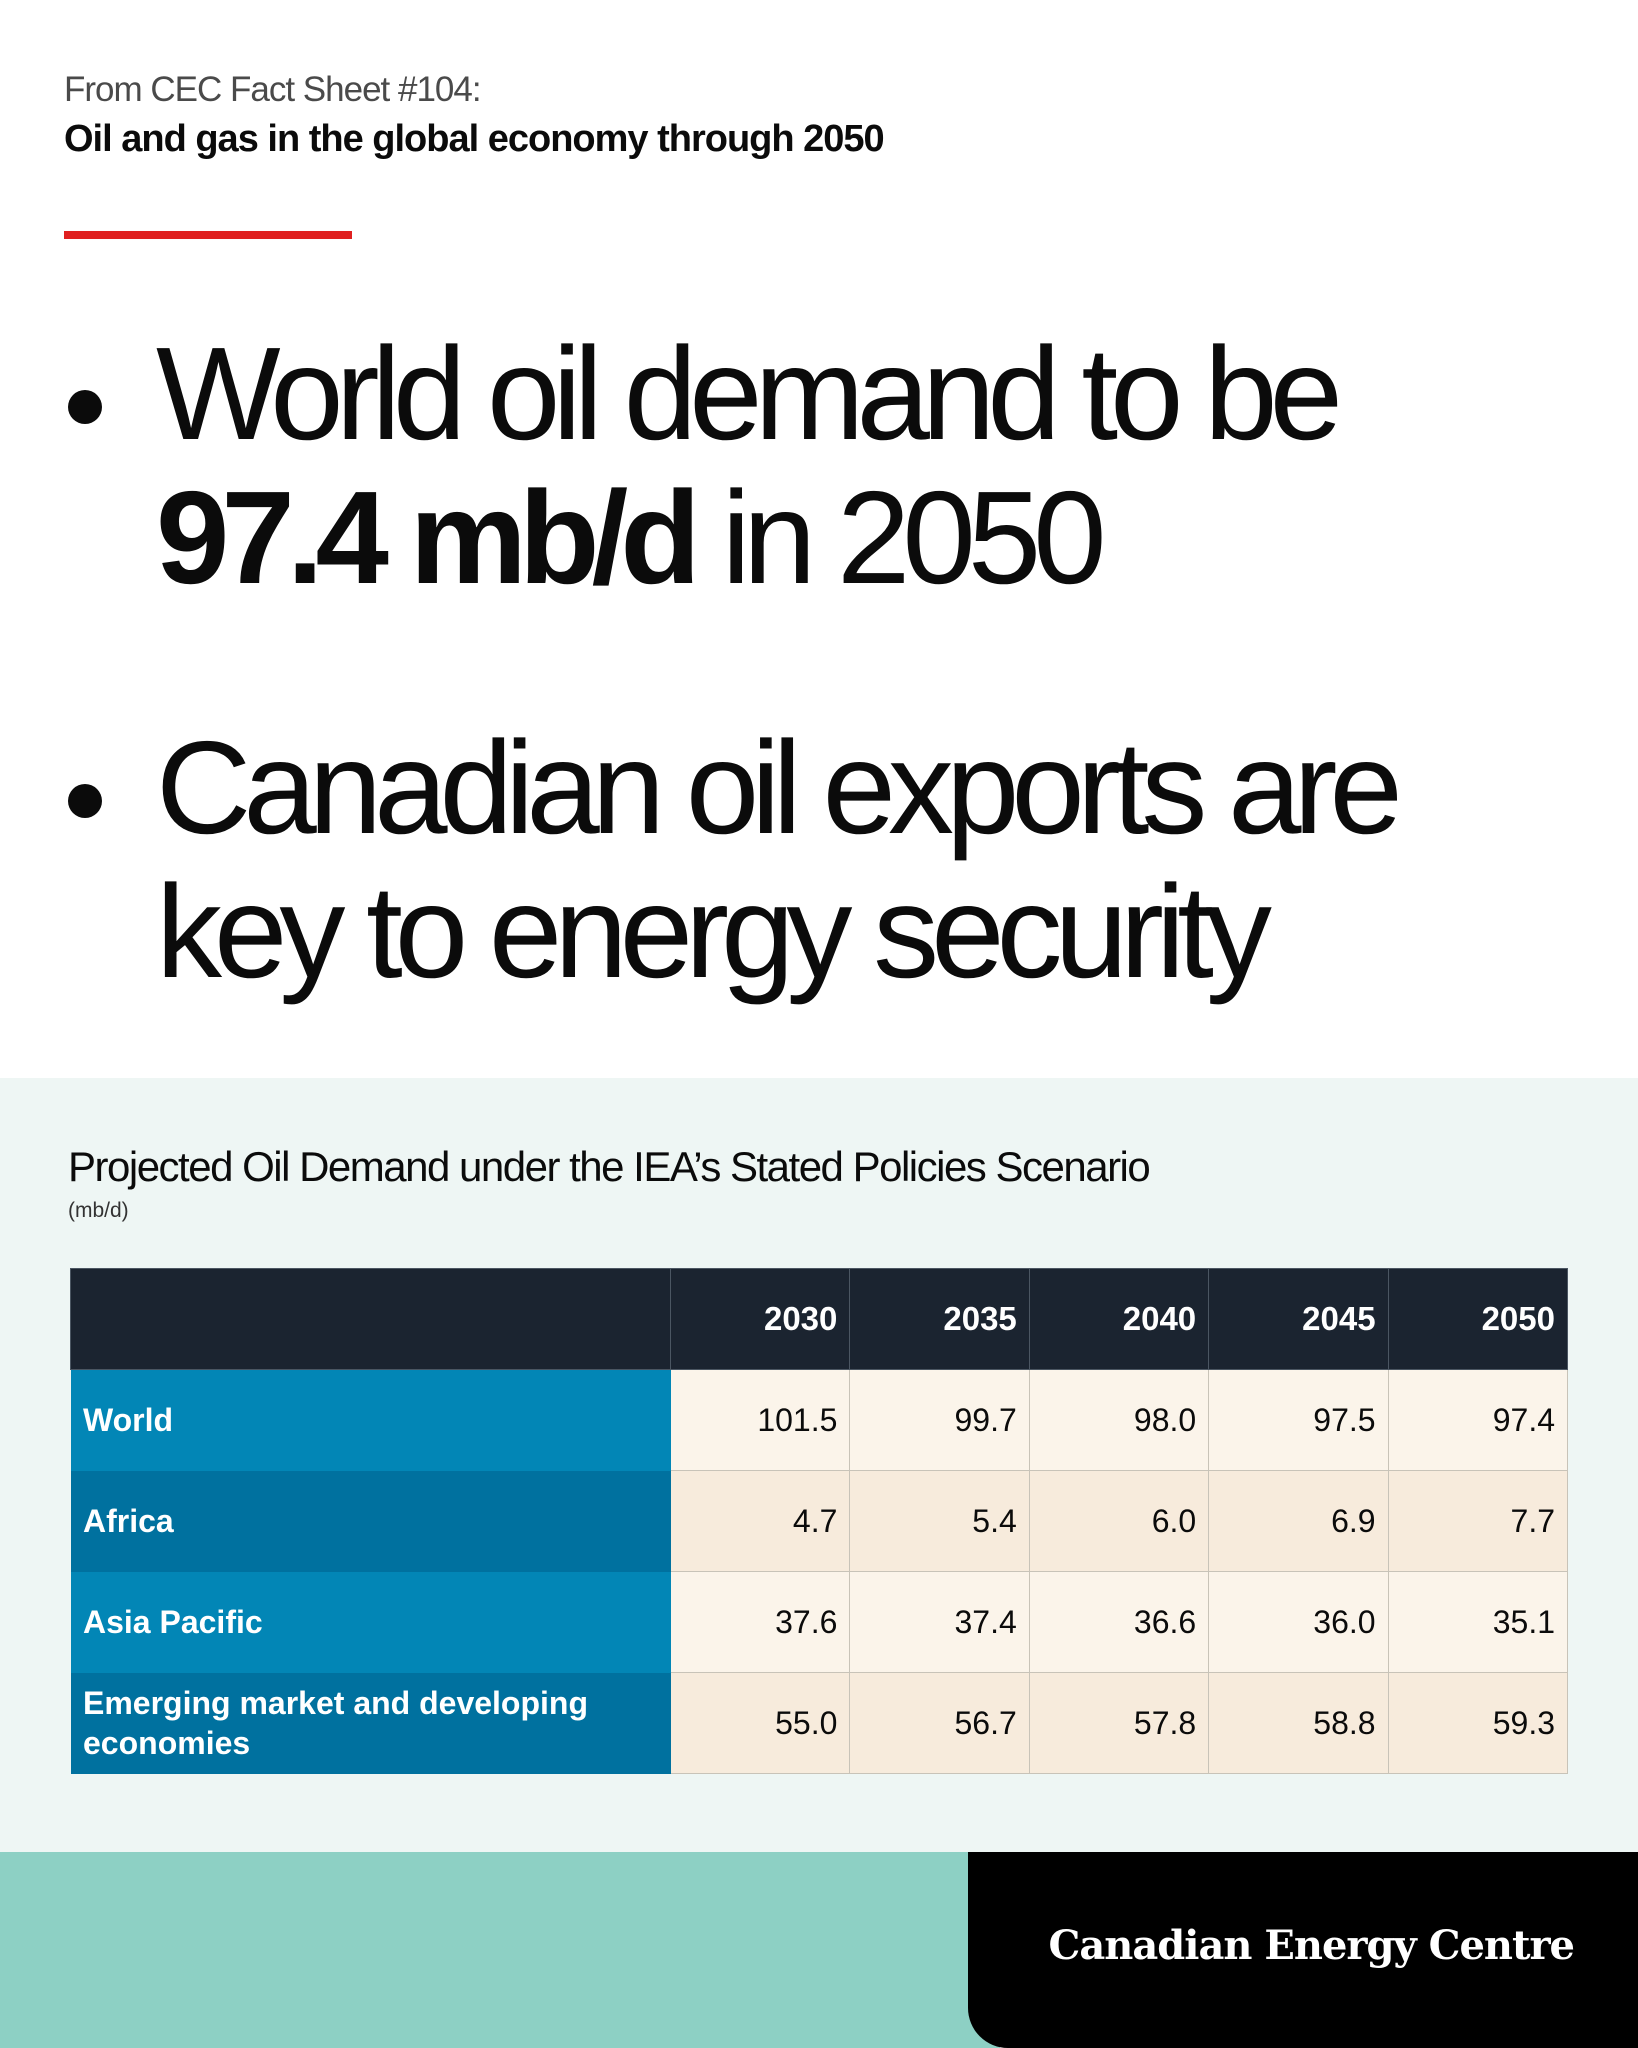  I want to click on table-cell: 98.0, so click(1119, 1420).